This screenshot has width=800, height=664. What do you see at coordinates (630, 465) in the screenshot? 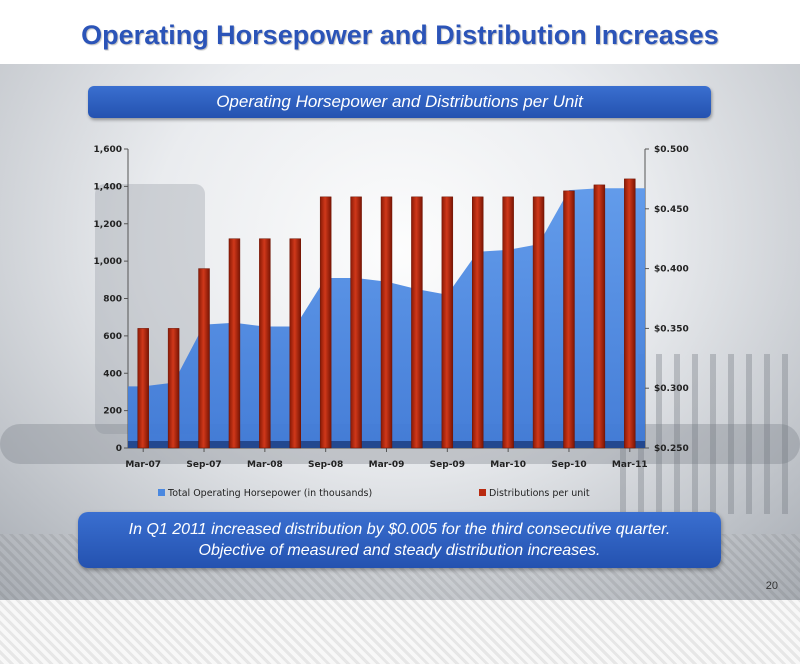
I see `x-tick-label: Mar-11` at bounding box center [630, 465].